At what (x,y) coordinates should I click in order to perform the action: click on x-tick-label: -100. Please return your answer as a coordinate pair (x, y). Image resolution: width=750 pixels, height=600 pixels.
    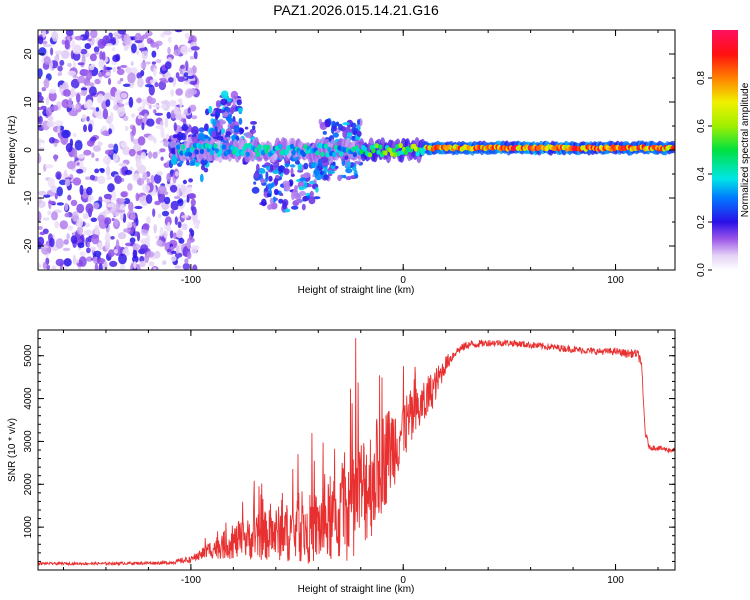
    Looking at the image, I should click on (191, 580).